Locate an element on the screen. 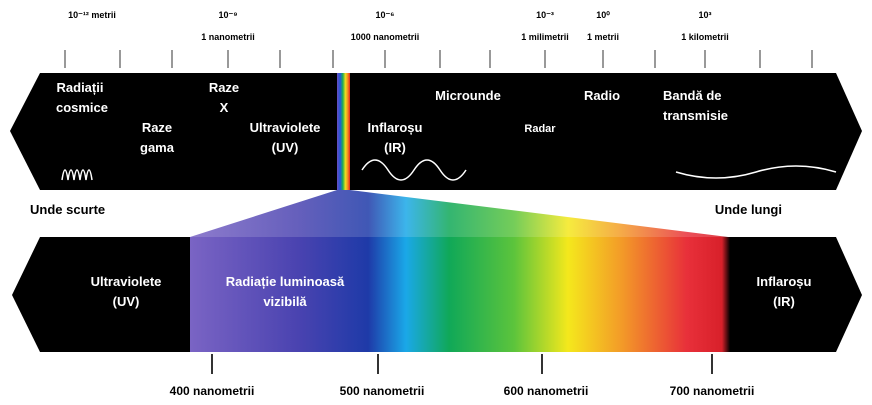 This screenshot has height=405, width=872. wavelength-label: 500 nanometrii is located at coordinates (382, 391).